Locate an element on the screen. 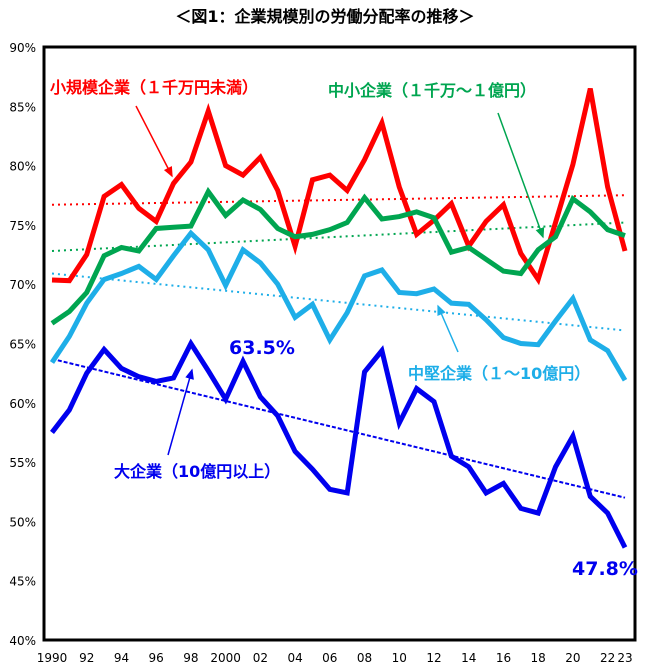 The image size is (651, 672). label-large: 大企業（10億円以上） is located at coordinates (197, 471).